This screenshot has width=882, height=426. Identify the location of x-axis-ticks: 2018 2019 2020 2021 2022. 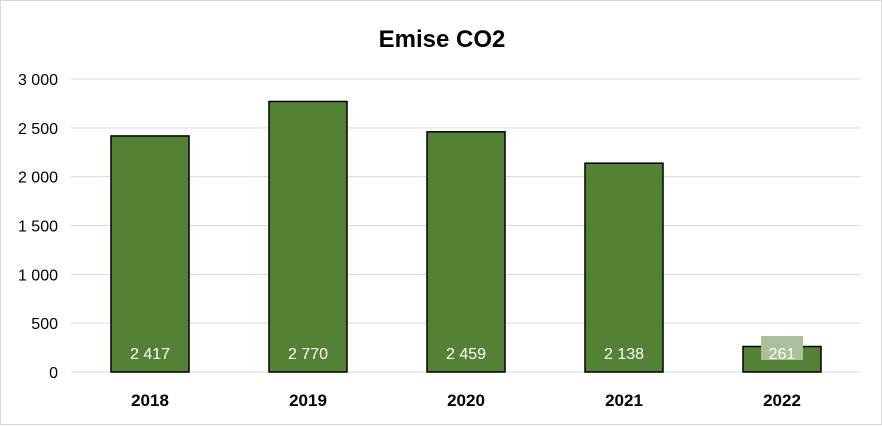
(466, 400).